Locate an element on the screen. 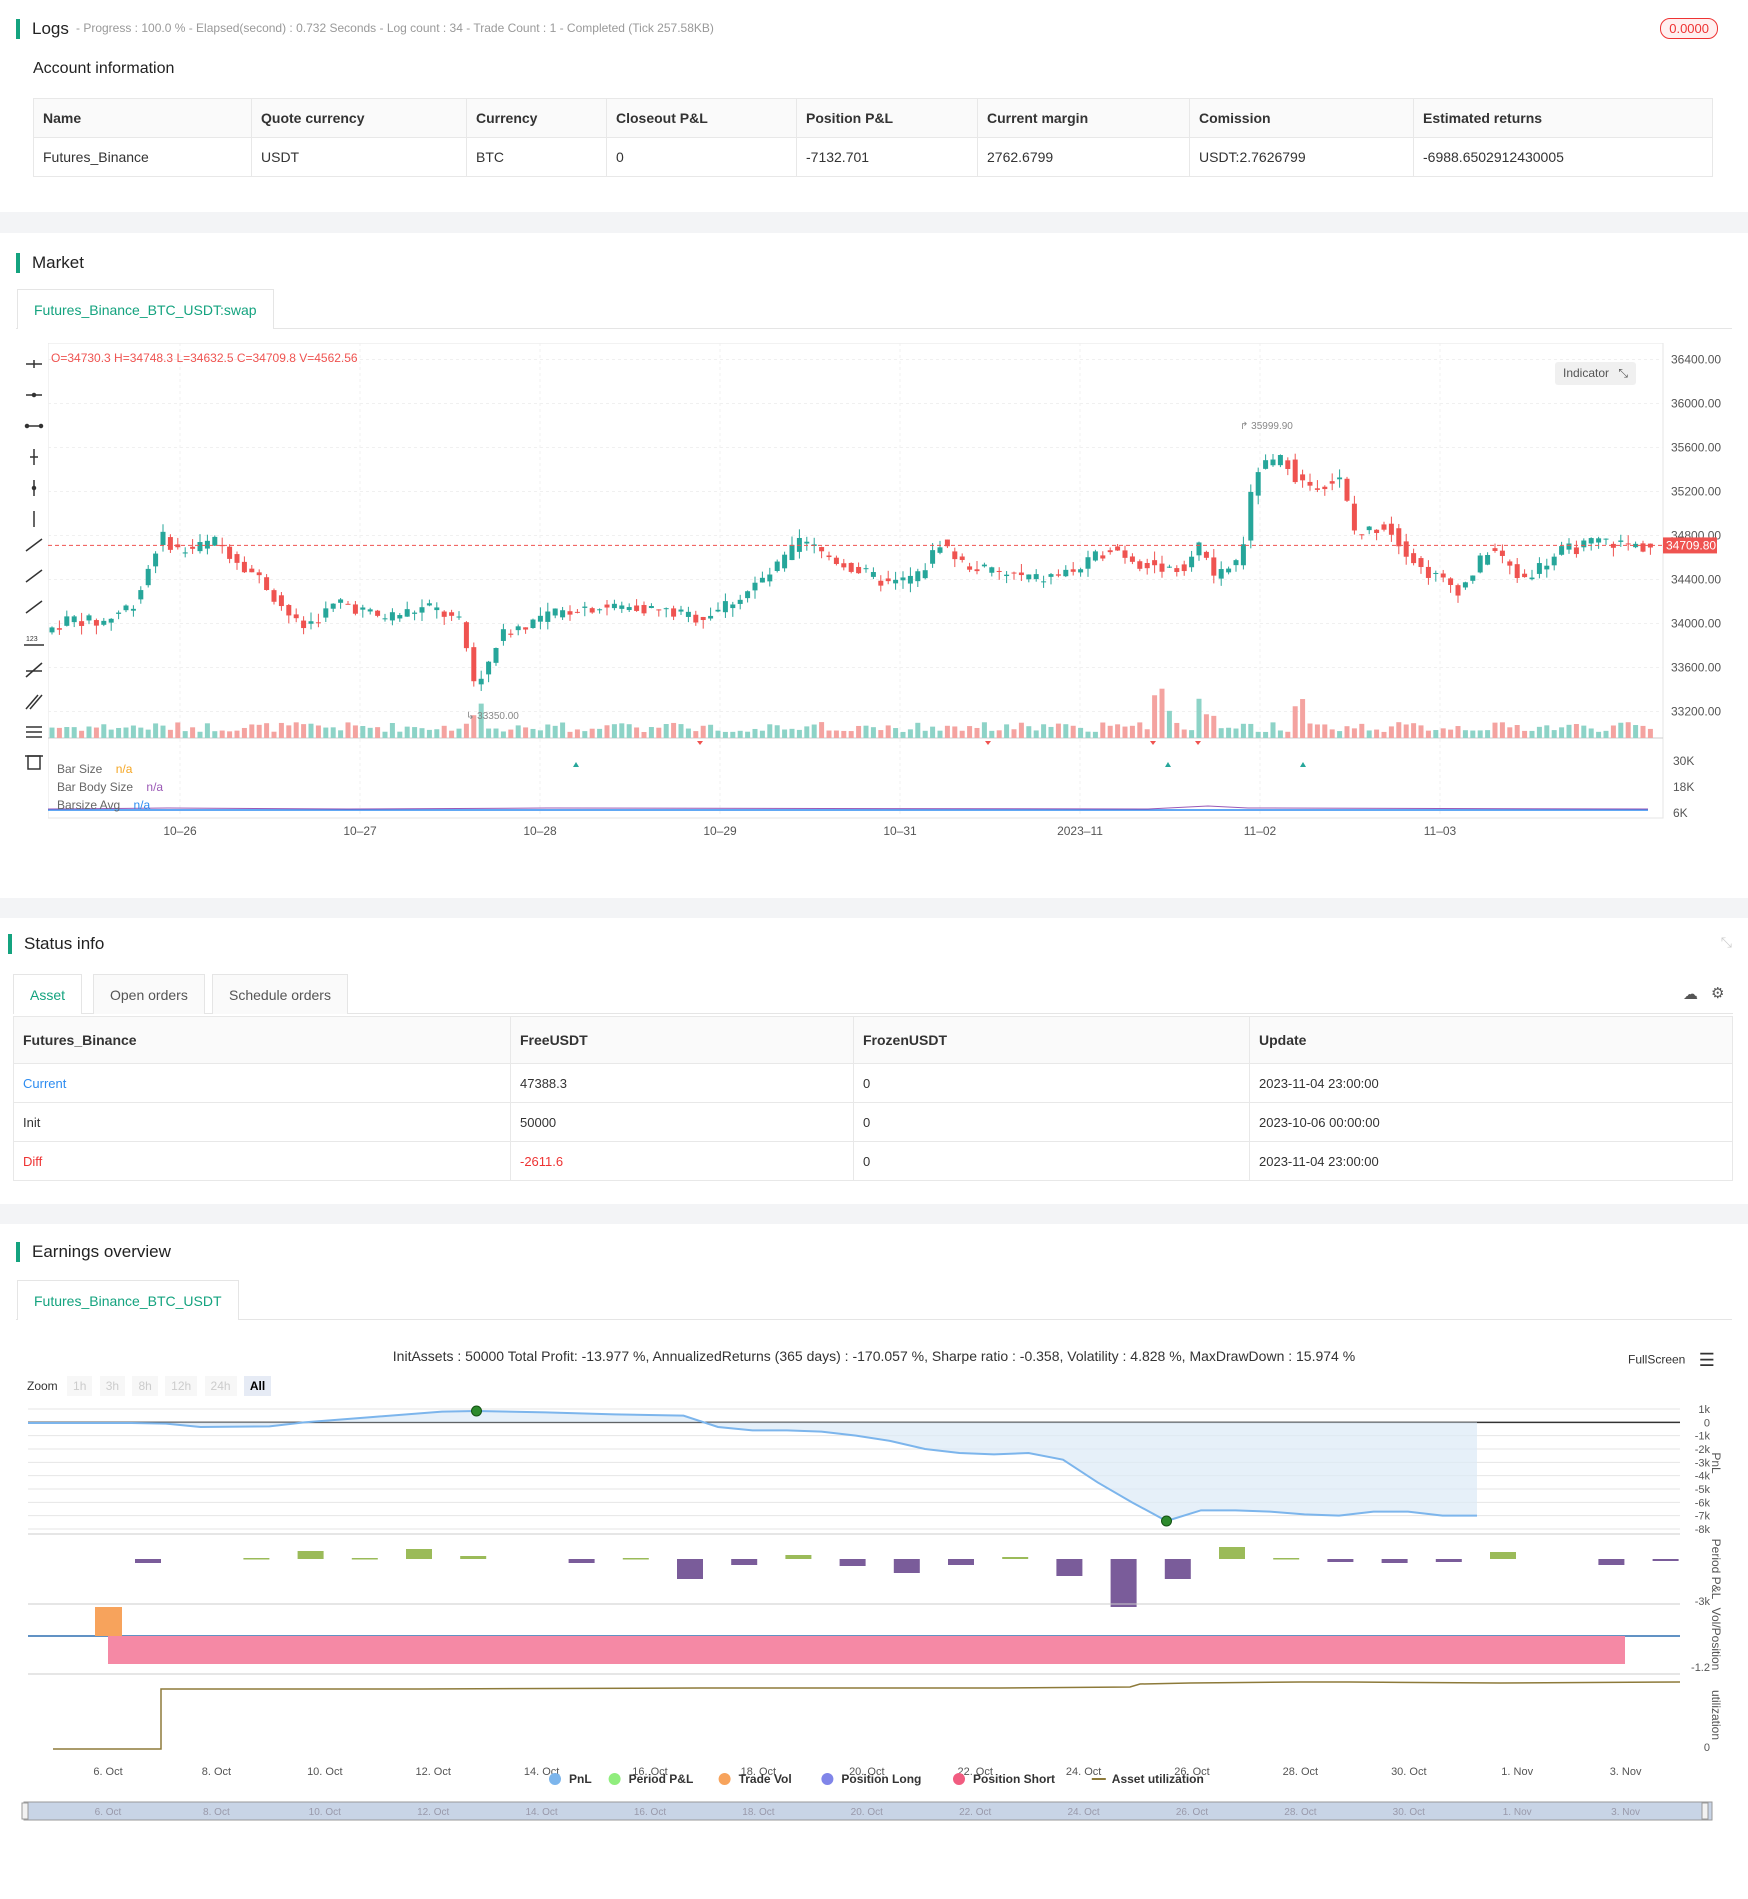  legend-bar-body: Bar Body Size n/a is located at coordinates (110, 787).